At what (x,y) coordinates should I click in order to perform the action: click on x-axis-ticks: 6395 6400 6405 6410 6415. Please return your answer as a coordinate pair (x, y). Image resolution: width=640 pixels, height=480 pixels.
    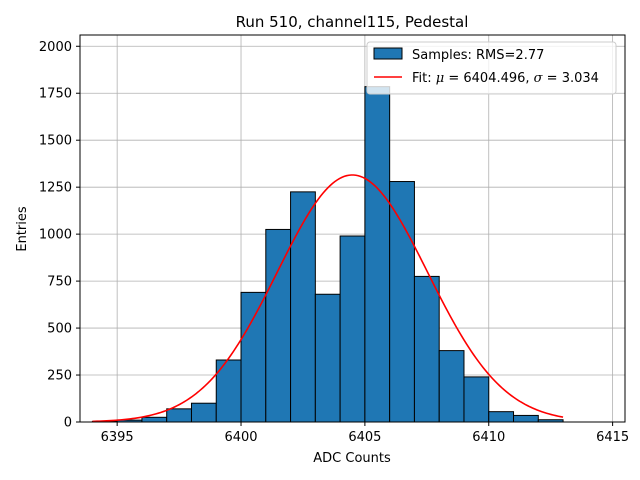
    Looking at the image, I should click on (365, 433).